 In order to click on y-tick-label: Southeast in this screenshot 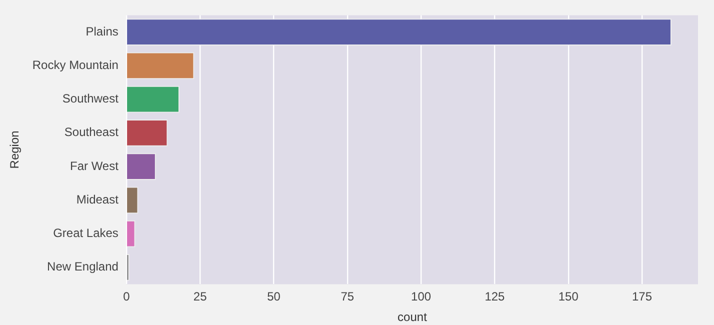, I will do `click(92, 132)`.